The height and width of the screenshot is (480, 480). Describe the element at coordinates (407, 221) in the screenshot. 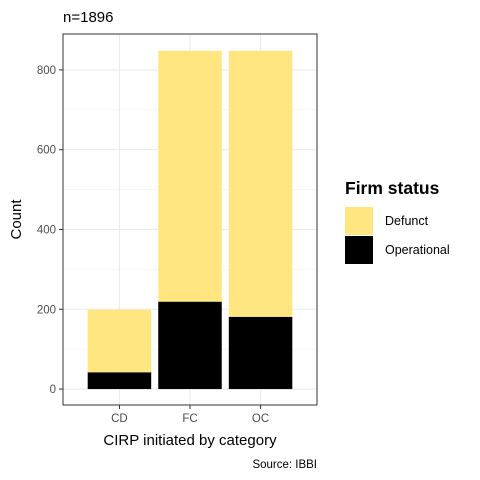

I see `legend-label-defunct: Defunct` at that location.